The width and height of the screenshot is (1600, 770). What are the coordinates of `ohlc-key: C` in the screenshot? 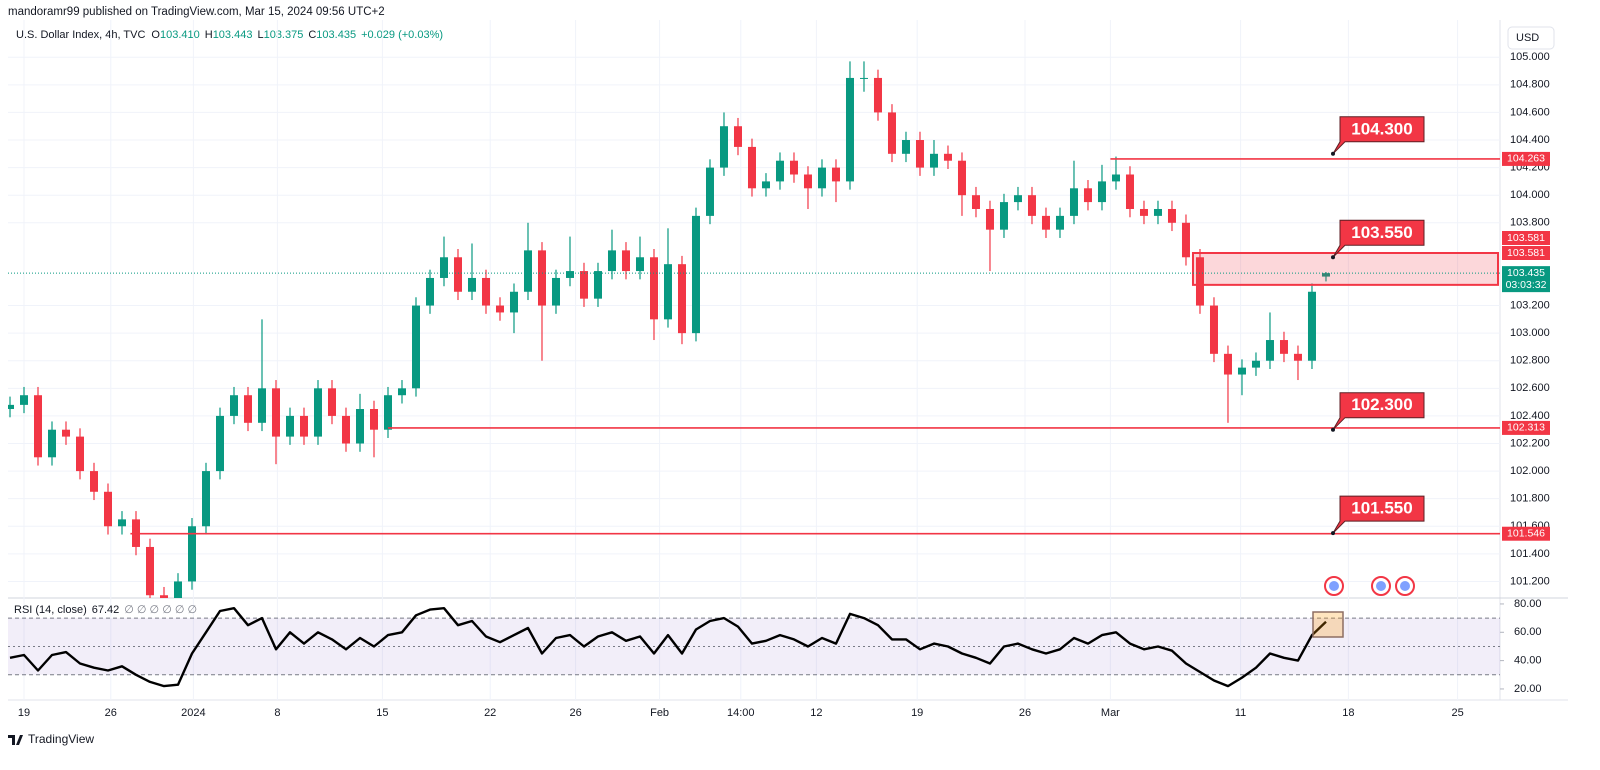 It's located at (312, 35).